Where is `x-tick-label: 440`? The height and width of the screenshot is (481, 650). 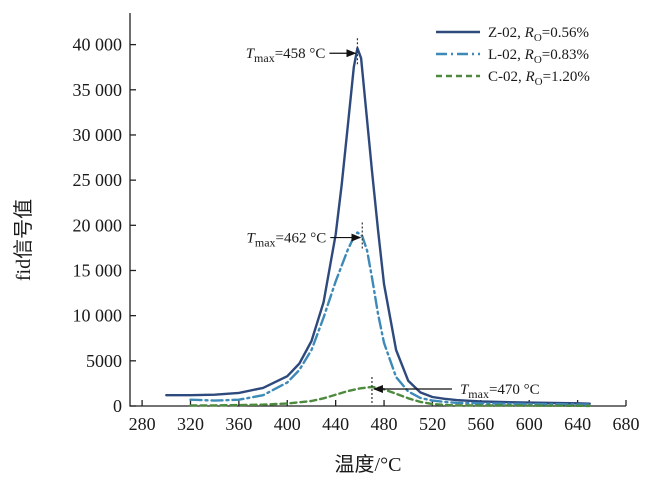
x-tick-label: 440 is located at coordinates (335, 424).